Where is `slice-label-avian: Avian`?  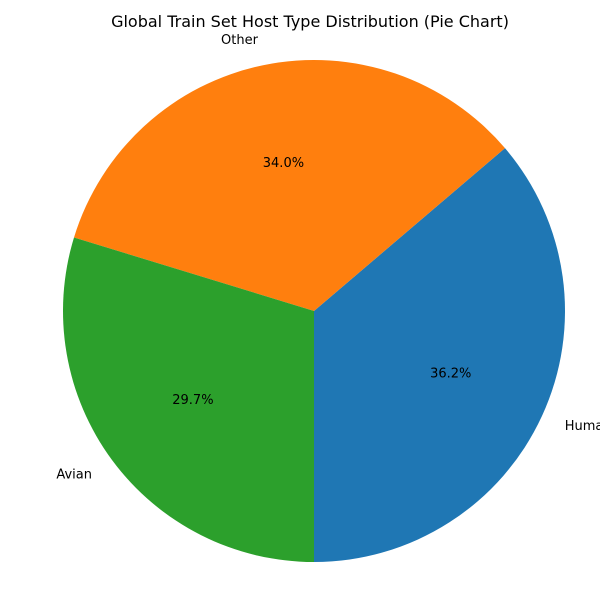
slice-label-avian: Avian is located at coordinates (74, 475).